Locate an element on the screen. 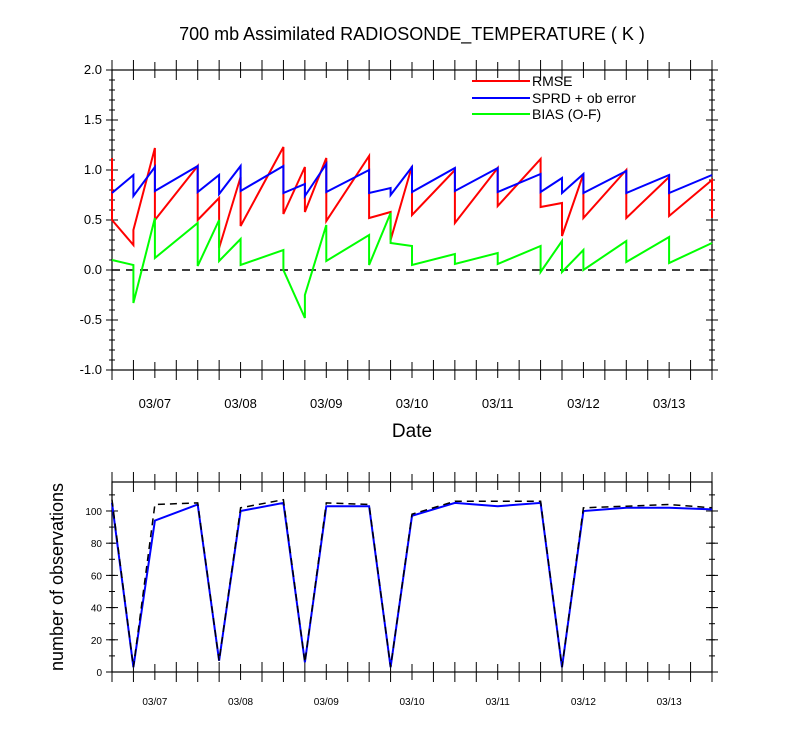 The image size is (800, 750). y-tick-label: 1.0 is located at coordinates (93, 169).